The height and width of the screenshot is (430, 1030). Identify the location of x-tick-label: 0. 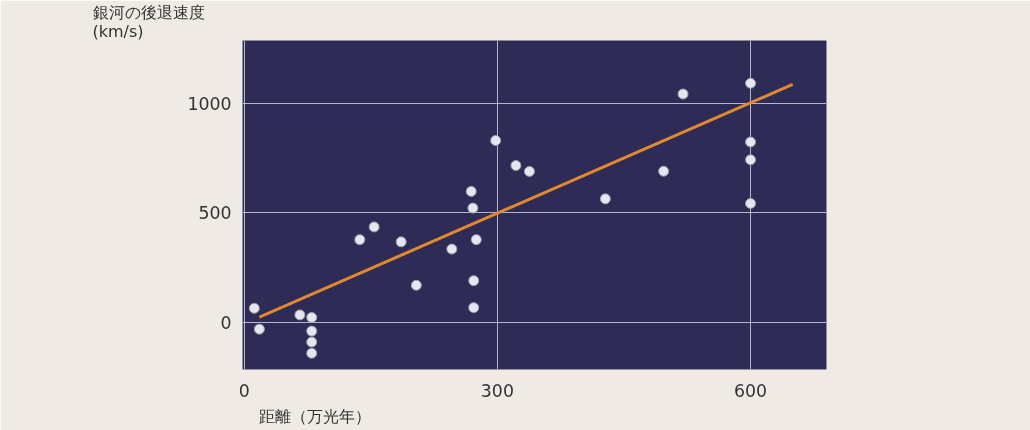
(244, 390).